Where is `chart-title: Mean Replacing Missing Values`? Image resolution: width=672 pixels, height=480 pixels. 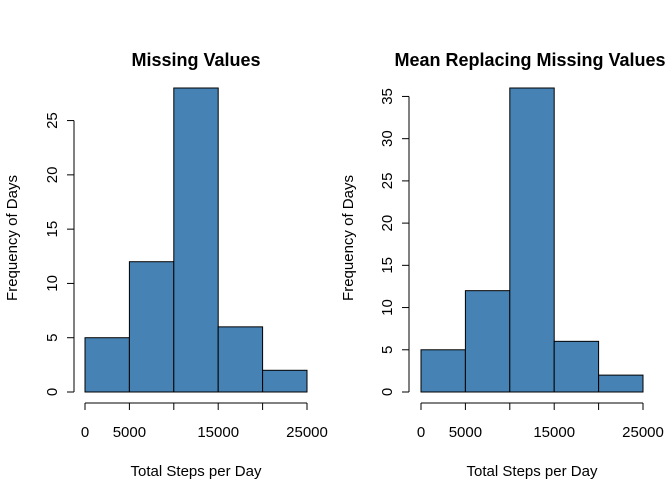 chart-title: Mean Replacing Missing Values is located at coordinates (529, 60).